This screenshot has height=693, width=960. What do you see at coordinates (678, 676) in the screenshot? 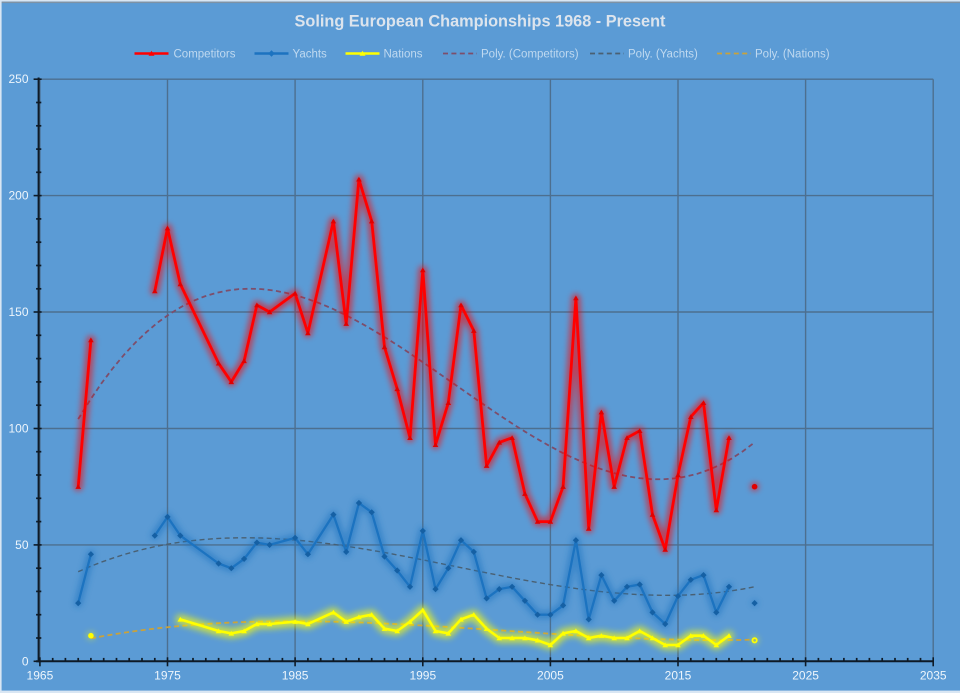
I see `svg-text: 2015` at bounding box center [678, 676].